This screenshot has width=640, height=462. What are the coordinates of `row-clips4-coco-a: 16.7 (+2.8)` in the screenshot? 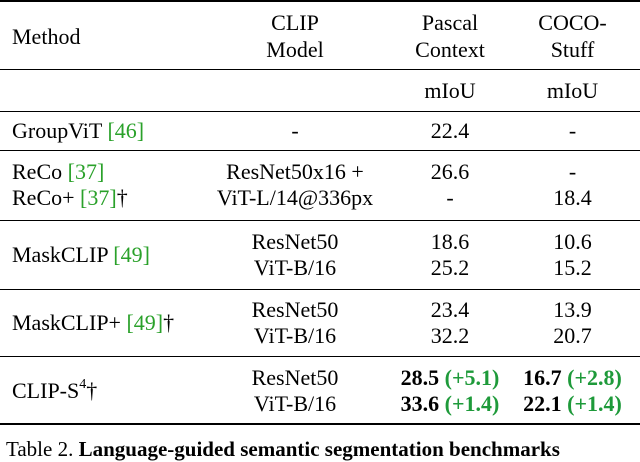 It's located at (572, 377).